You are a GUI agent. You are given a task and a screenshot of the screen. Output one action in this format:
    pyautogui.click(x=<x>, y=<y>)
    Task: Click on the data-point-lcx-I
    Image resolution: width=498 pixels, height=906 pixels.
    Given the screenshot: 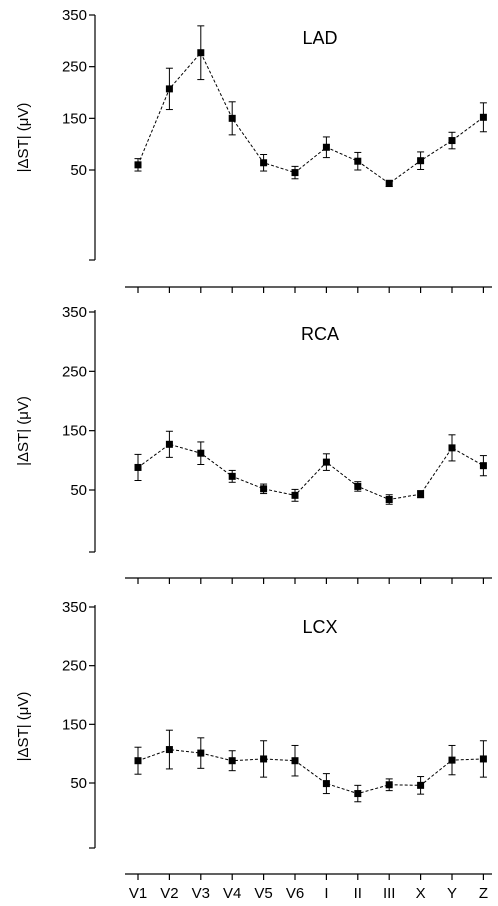 What is the action you would take?
    pyautogui.click(x=326, y=784)
    